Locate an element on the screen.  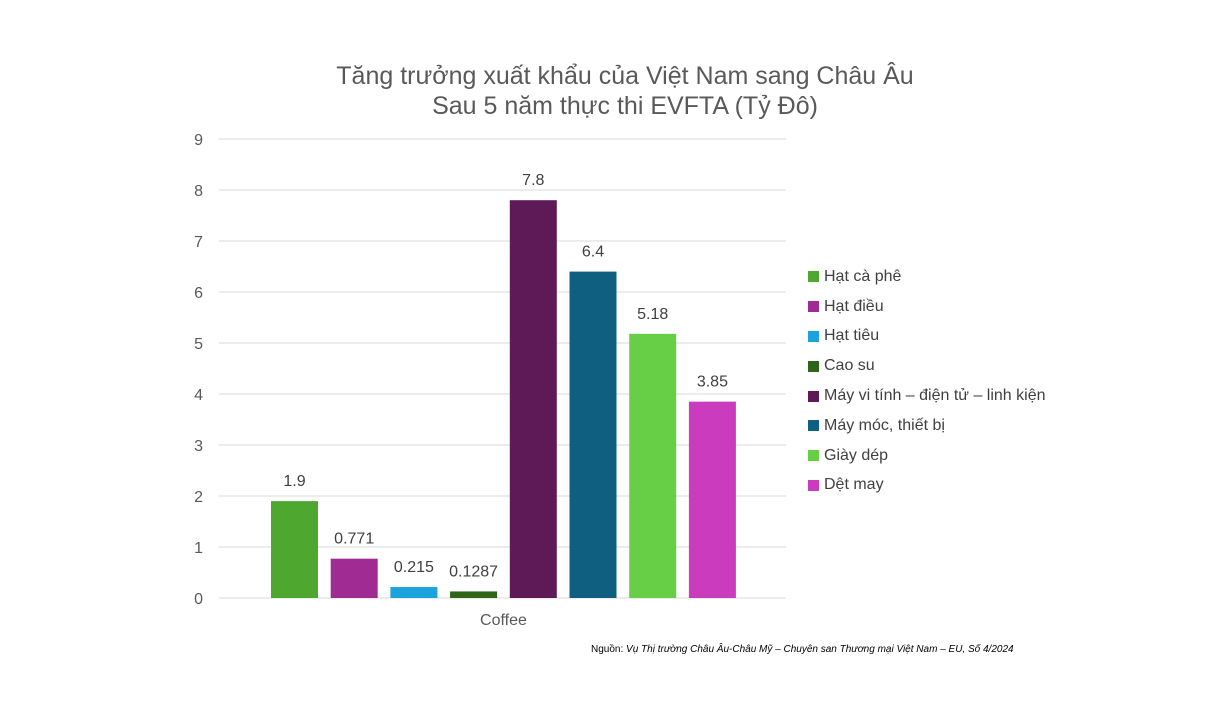
legend-label: Máy vi tính – điện tử – linh kiện is located at coordinates (935, 396).